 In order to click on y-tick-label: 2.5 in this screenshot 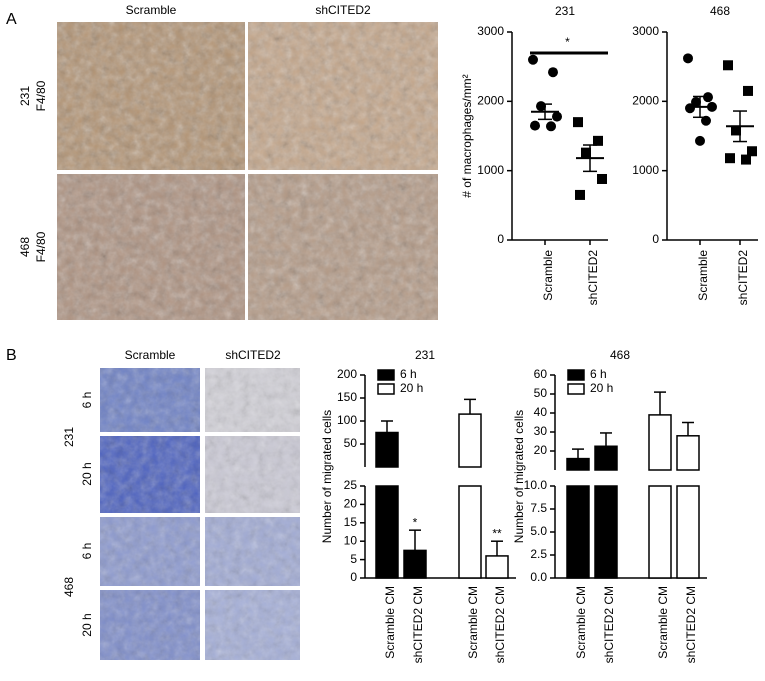, I will do `click(538, 554)`.